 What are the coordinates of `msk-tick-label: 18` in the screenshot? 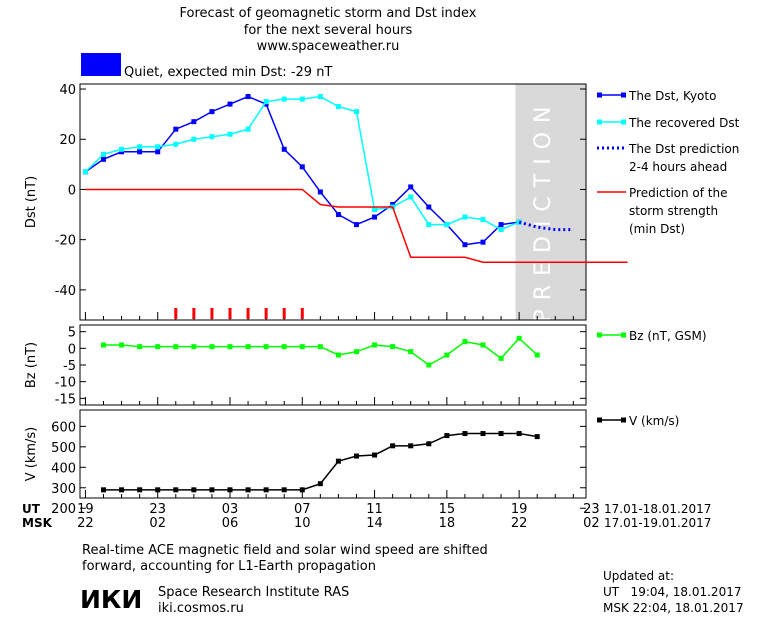 It's located at (447, 523).